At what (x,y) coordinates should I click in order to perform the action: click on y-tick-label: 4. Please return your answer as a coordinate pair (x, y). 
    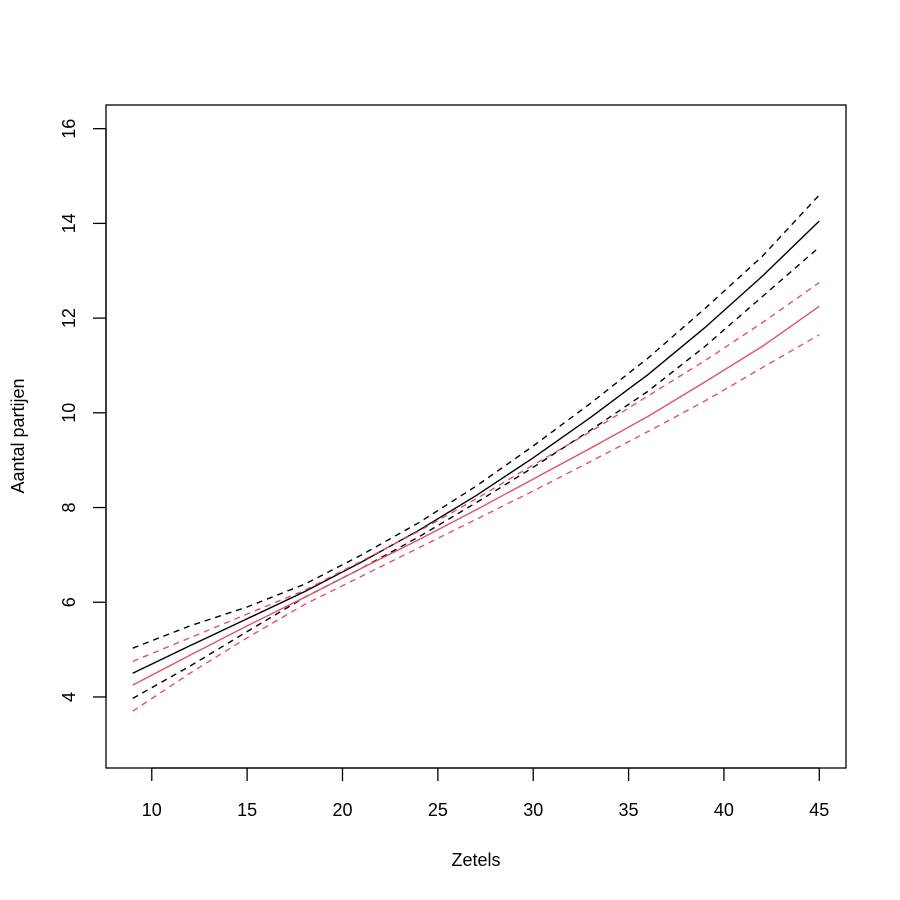
    Looking at the image, I should click on (69, 697).